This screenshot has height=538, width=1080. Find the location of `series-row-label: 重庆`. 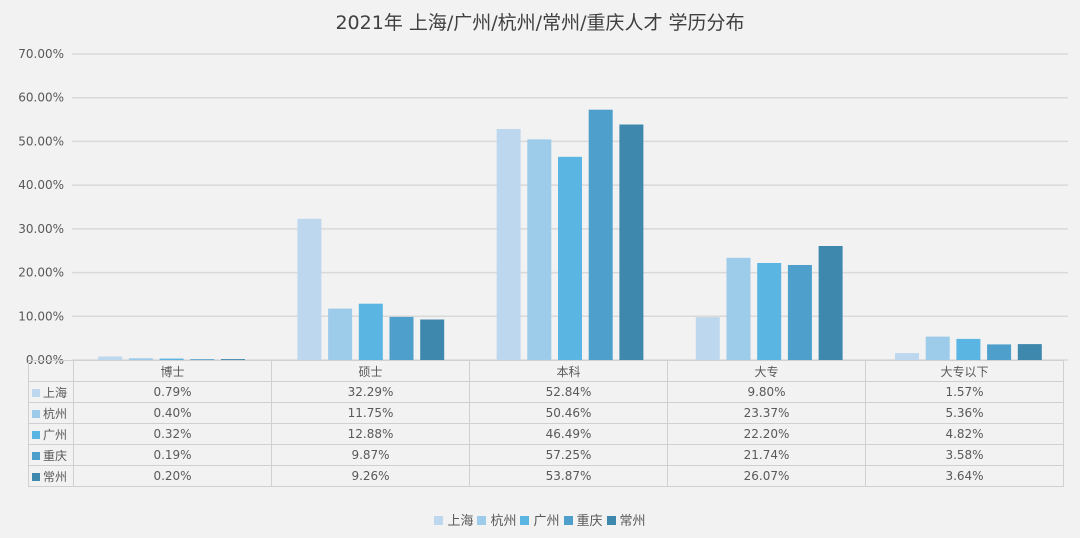

series-row-label: 重庆 is located at coordinates (51, 455).